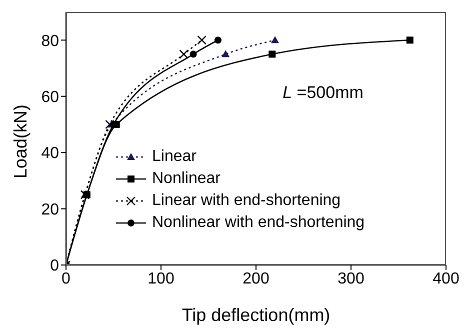  What do you see at coordinates (50, 97) in the screenshot?
I see `y-tick-label: 60` at bounding box center [50, 97].